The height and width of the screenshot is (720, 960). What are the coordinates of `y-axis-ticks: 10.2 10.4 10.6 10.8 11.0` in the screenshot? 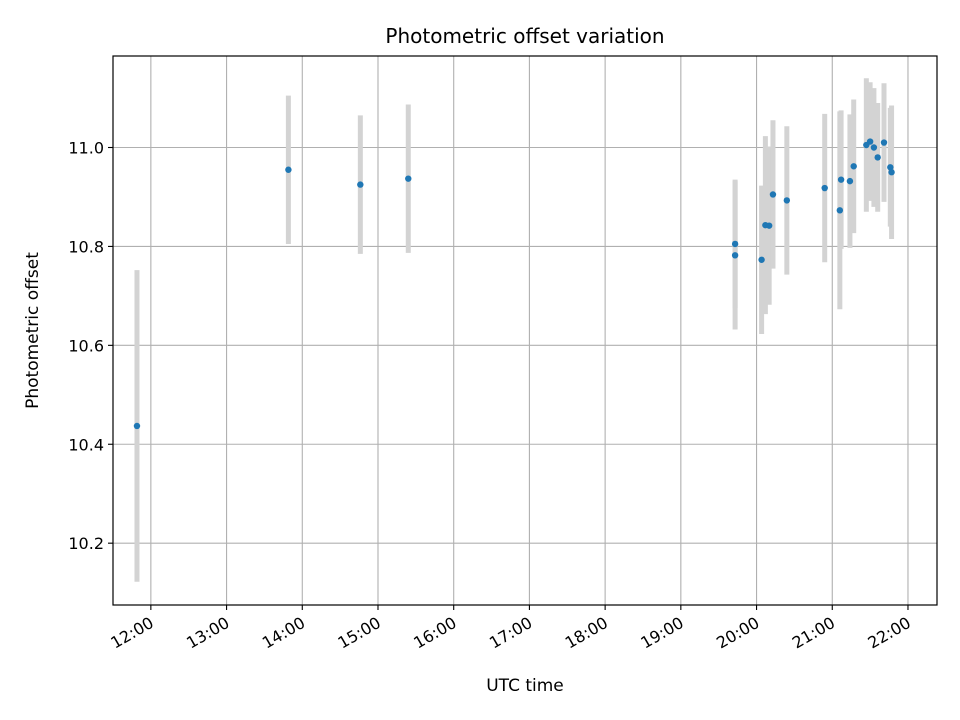 It's located at (90, 346).